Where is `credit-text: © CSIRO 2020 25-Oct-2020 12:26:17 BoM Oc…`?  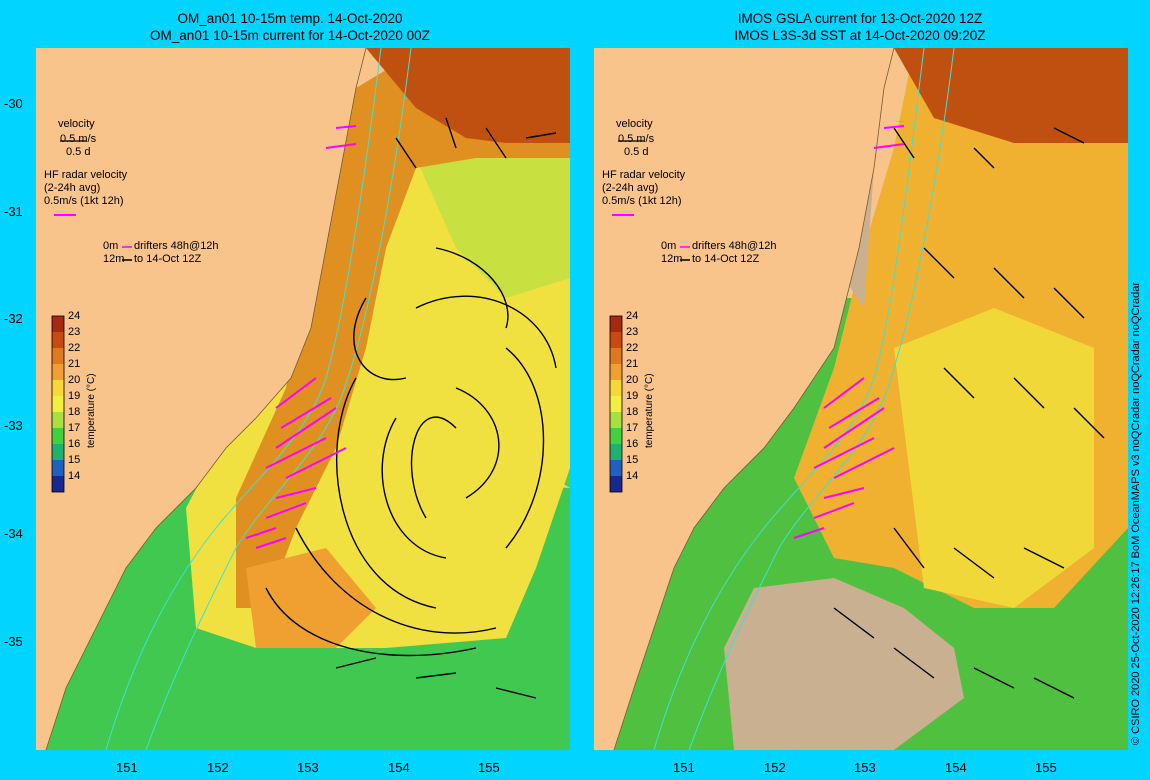 credit-text: © CSIRO 2020 25-Oct-2020 12:26:17 BoM Oc… is located at coordinates (1136, 513).